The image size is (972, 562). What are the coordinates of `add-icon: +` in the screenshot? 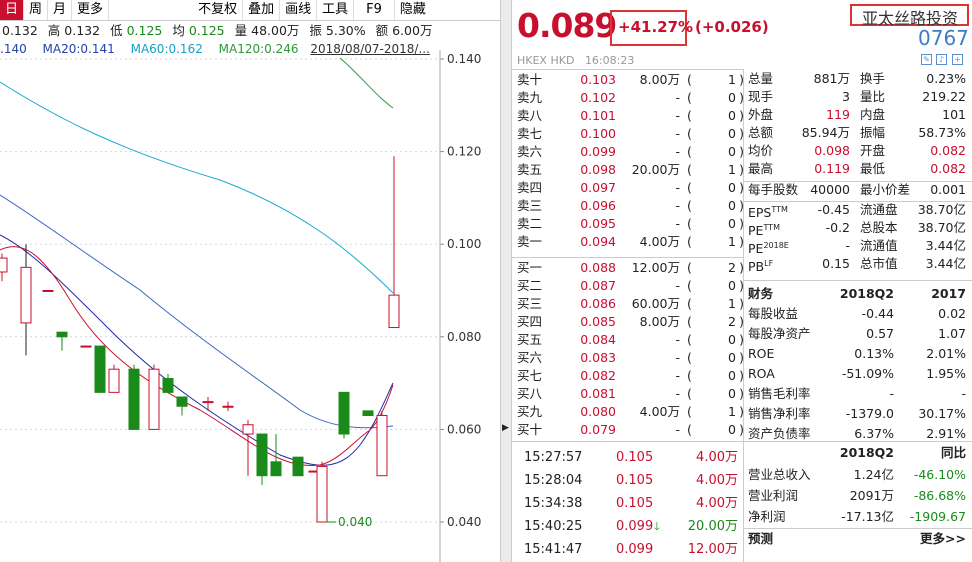 It's located at (957, 59).